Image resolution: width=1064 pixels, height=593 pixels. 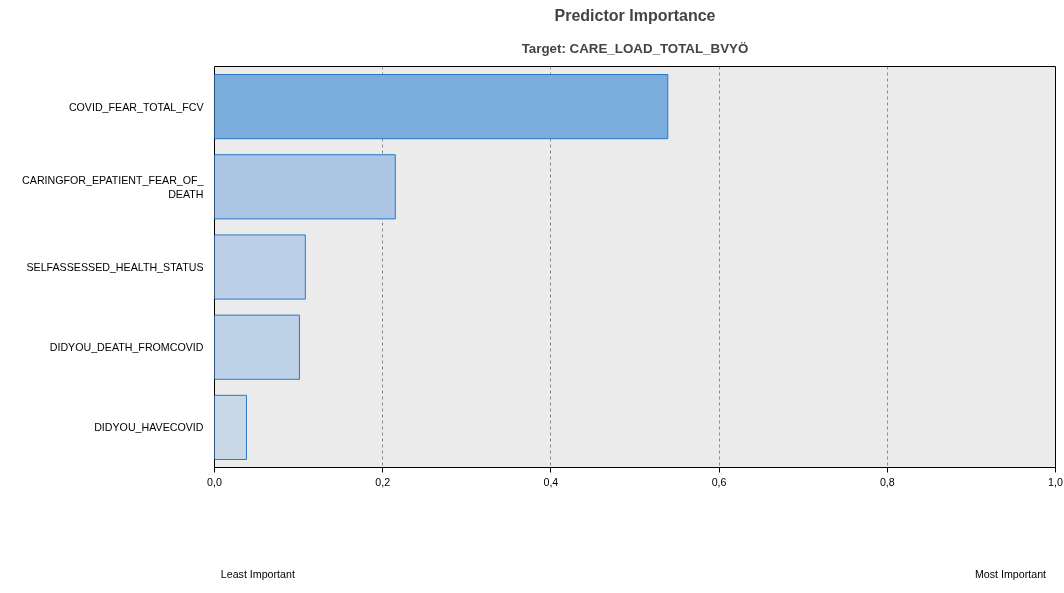 What do you see at coordinates (113, 186) in the screenshot?
I see `y-tick-label: CARINGFOR_EPATIENT_FEAR_OF_DEATH` at bounding box center [113, 186].